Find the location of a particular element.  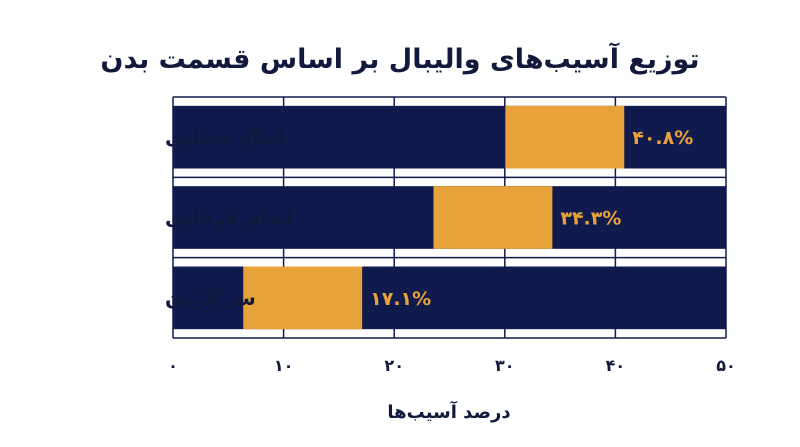

x-tick-label-5: ۵۰ is located at coordinates (726, 365).